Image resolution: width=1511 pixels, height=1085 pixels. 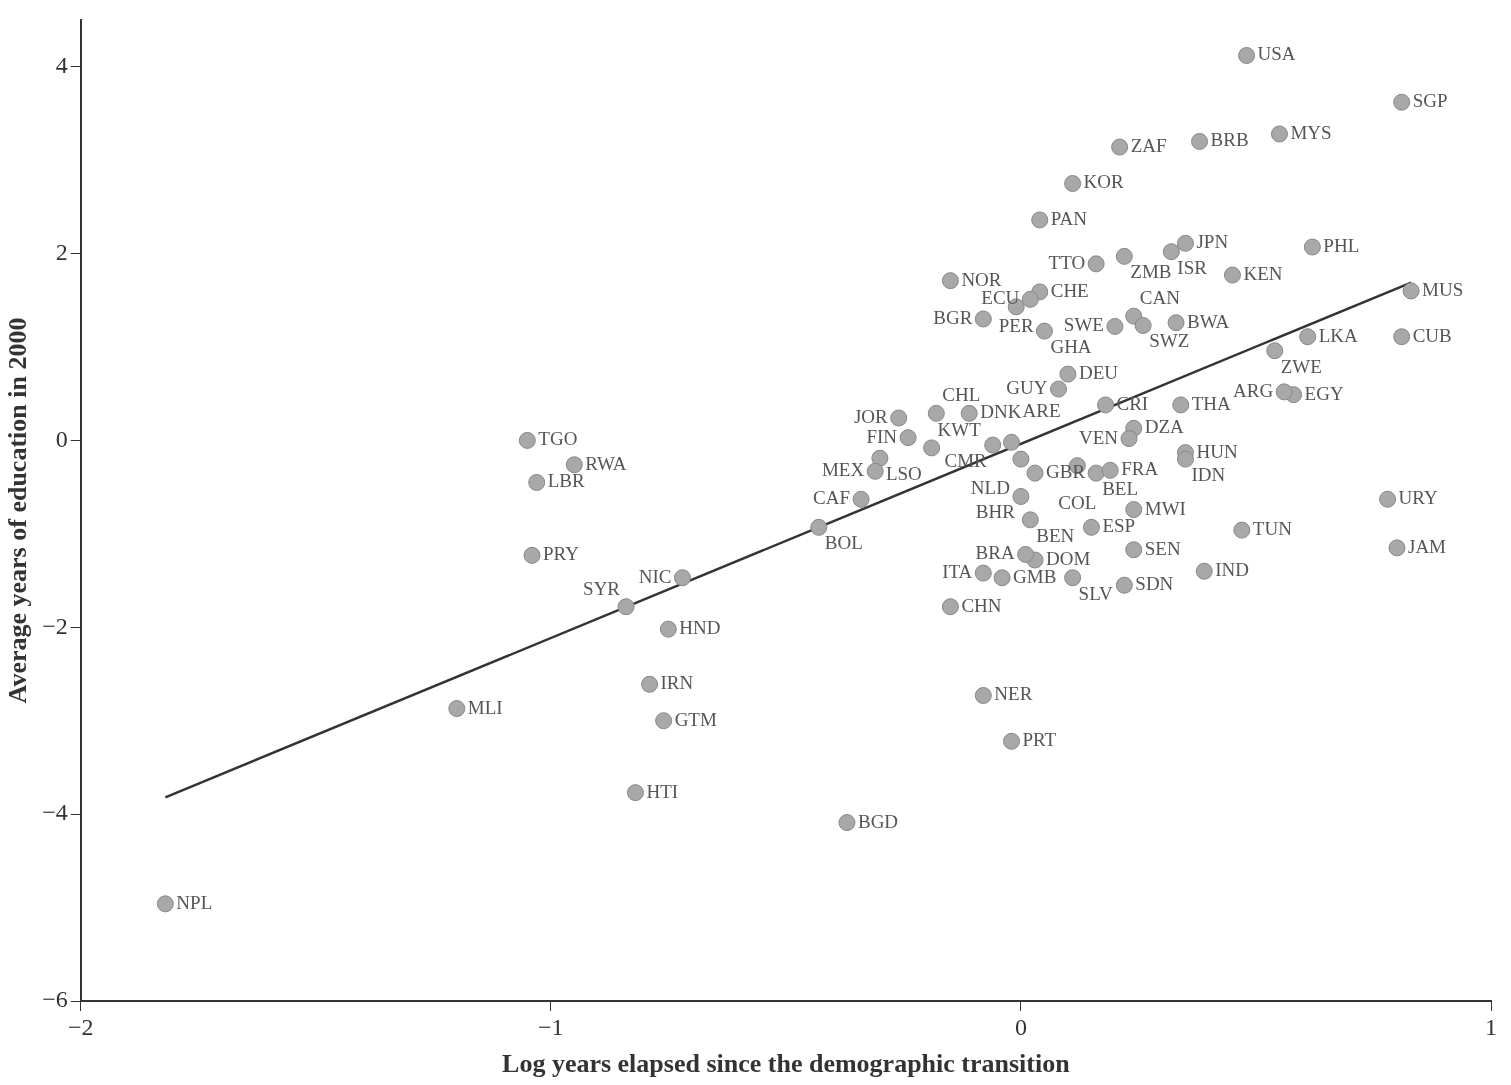 What do you see at coordinates (1491, 1026) in the screenshot?
I see `x-tick-label: 1` at bounding box center [1491, 1026].